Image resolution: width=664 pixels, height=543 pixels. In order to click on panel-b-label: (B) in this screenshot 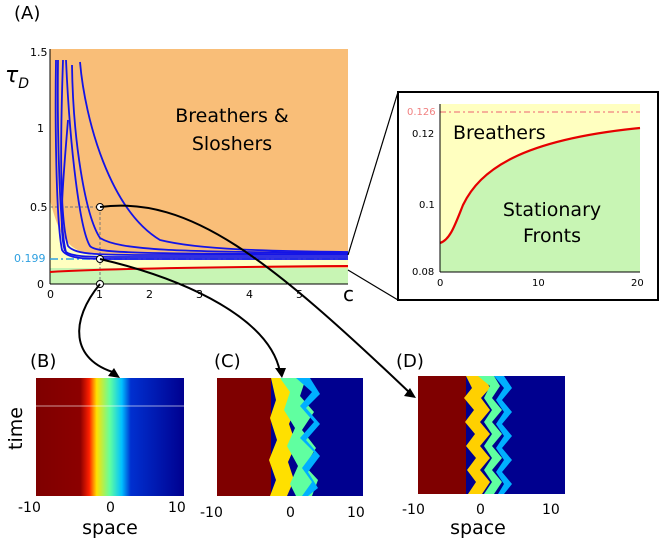, I will do `click(43, 361)`.